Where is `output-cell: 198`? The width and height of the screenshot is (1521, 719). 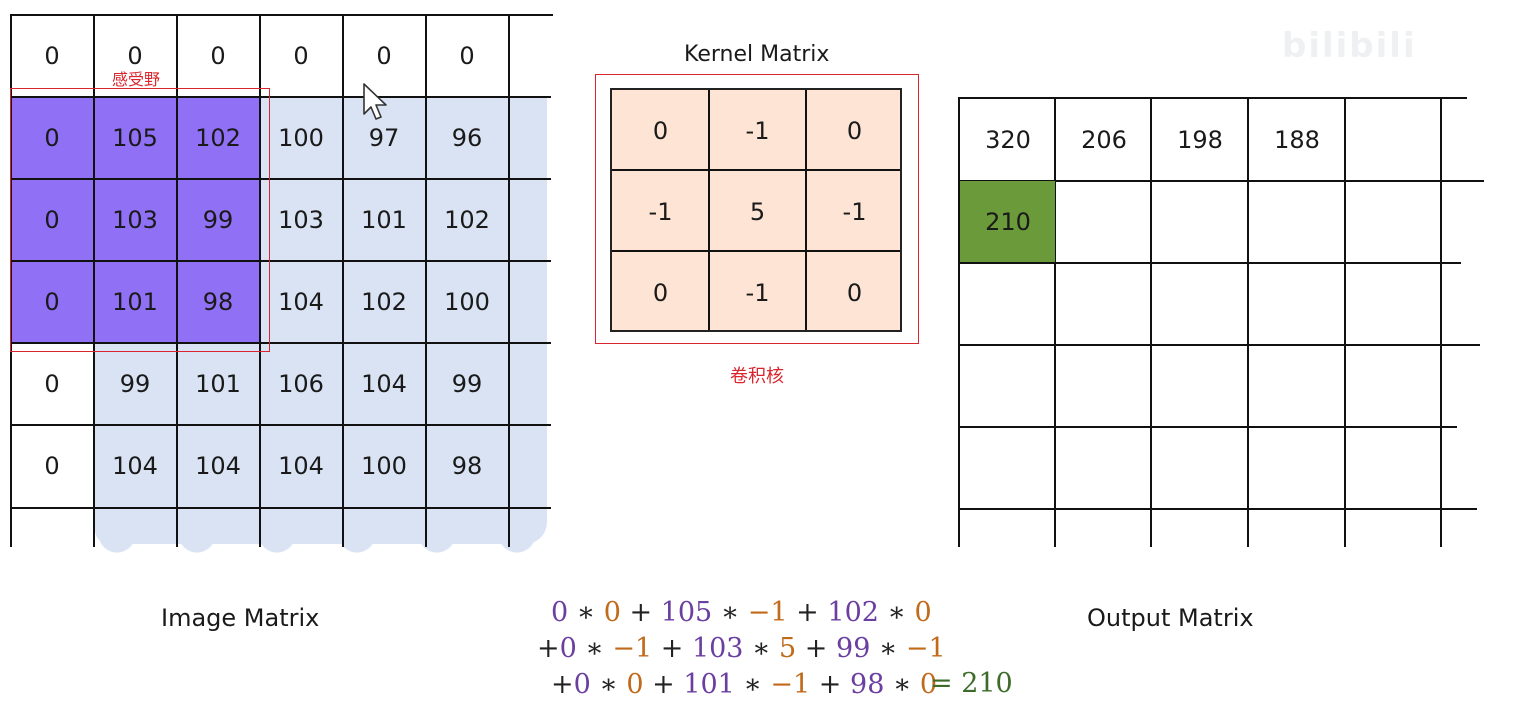 output-cell: 198 is located at coordinates (1200, 140).